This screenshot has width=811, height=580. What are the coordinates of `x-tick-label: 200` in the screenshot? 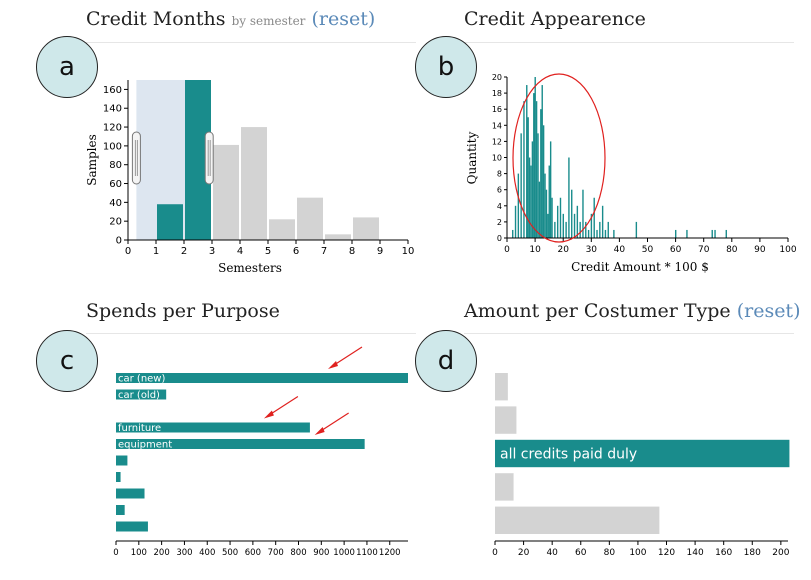 It's located at (780, 553).